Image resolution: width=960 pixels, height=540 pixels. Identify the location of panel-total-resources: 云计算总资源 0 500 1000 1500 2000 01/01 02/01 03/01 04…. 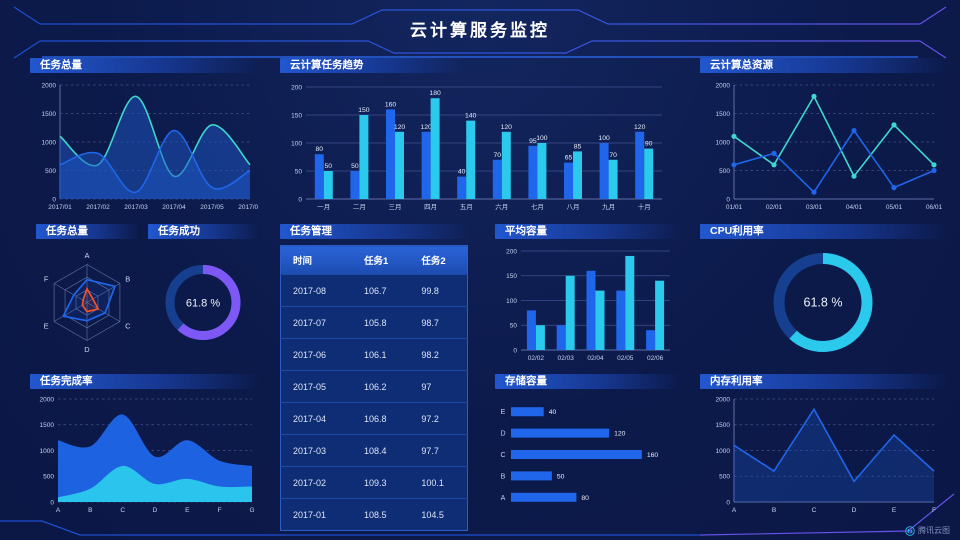
(823, 136).